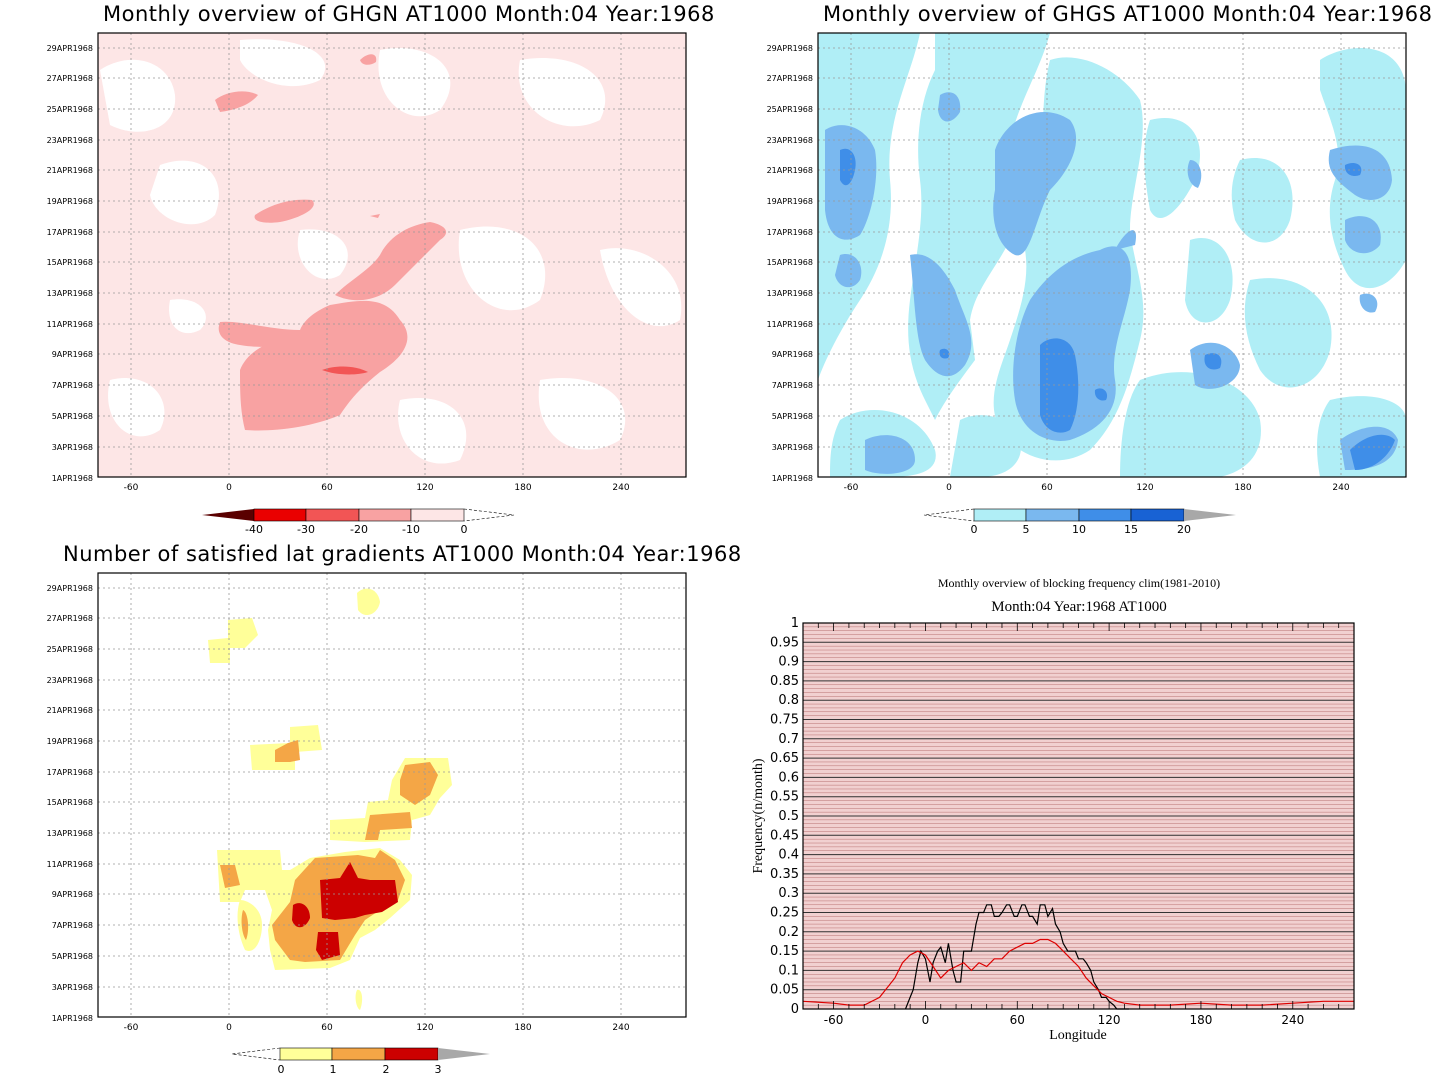 This screenshot has height=1091, width=1440. Describe the element at coordinates (281, 1069) in the screenshot. I see `colorbar-label: 0` at that location.